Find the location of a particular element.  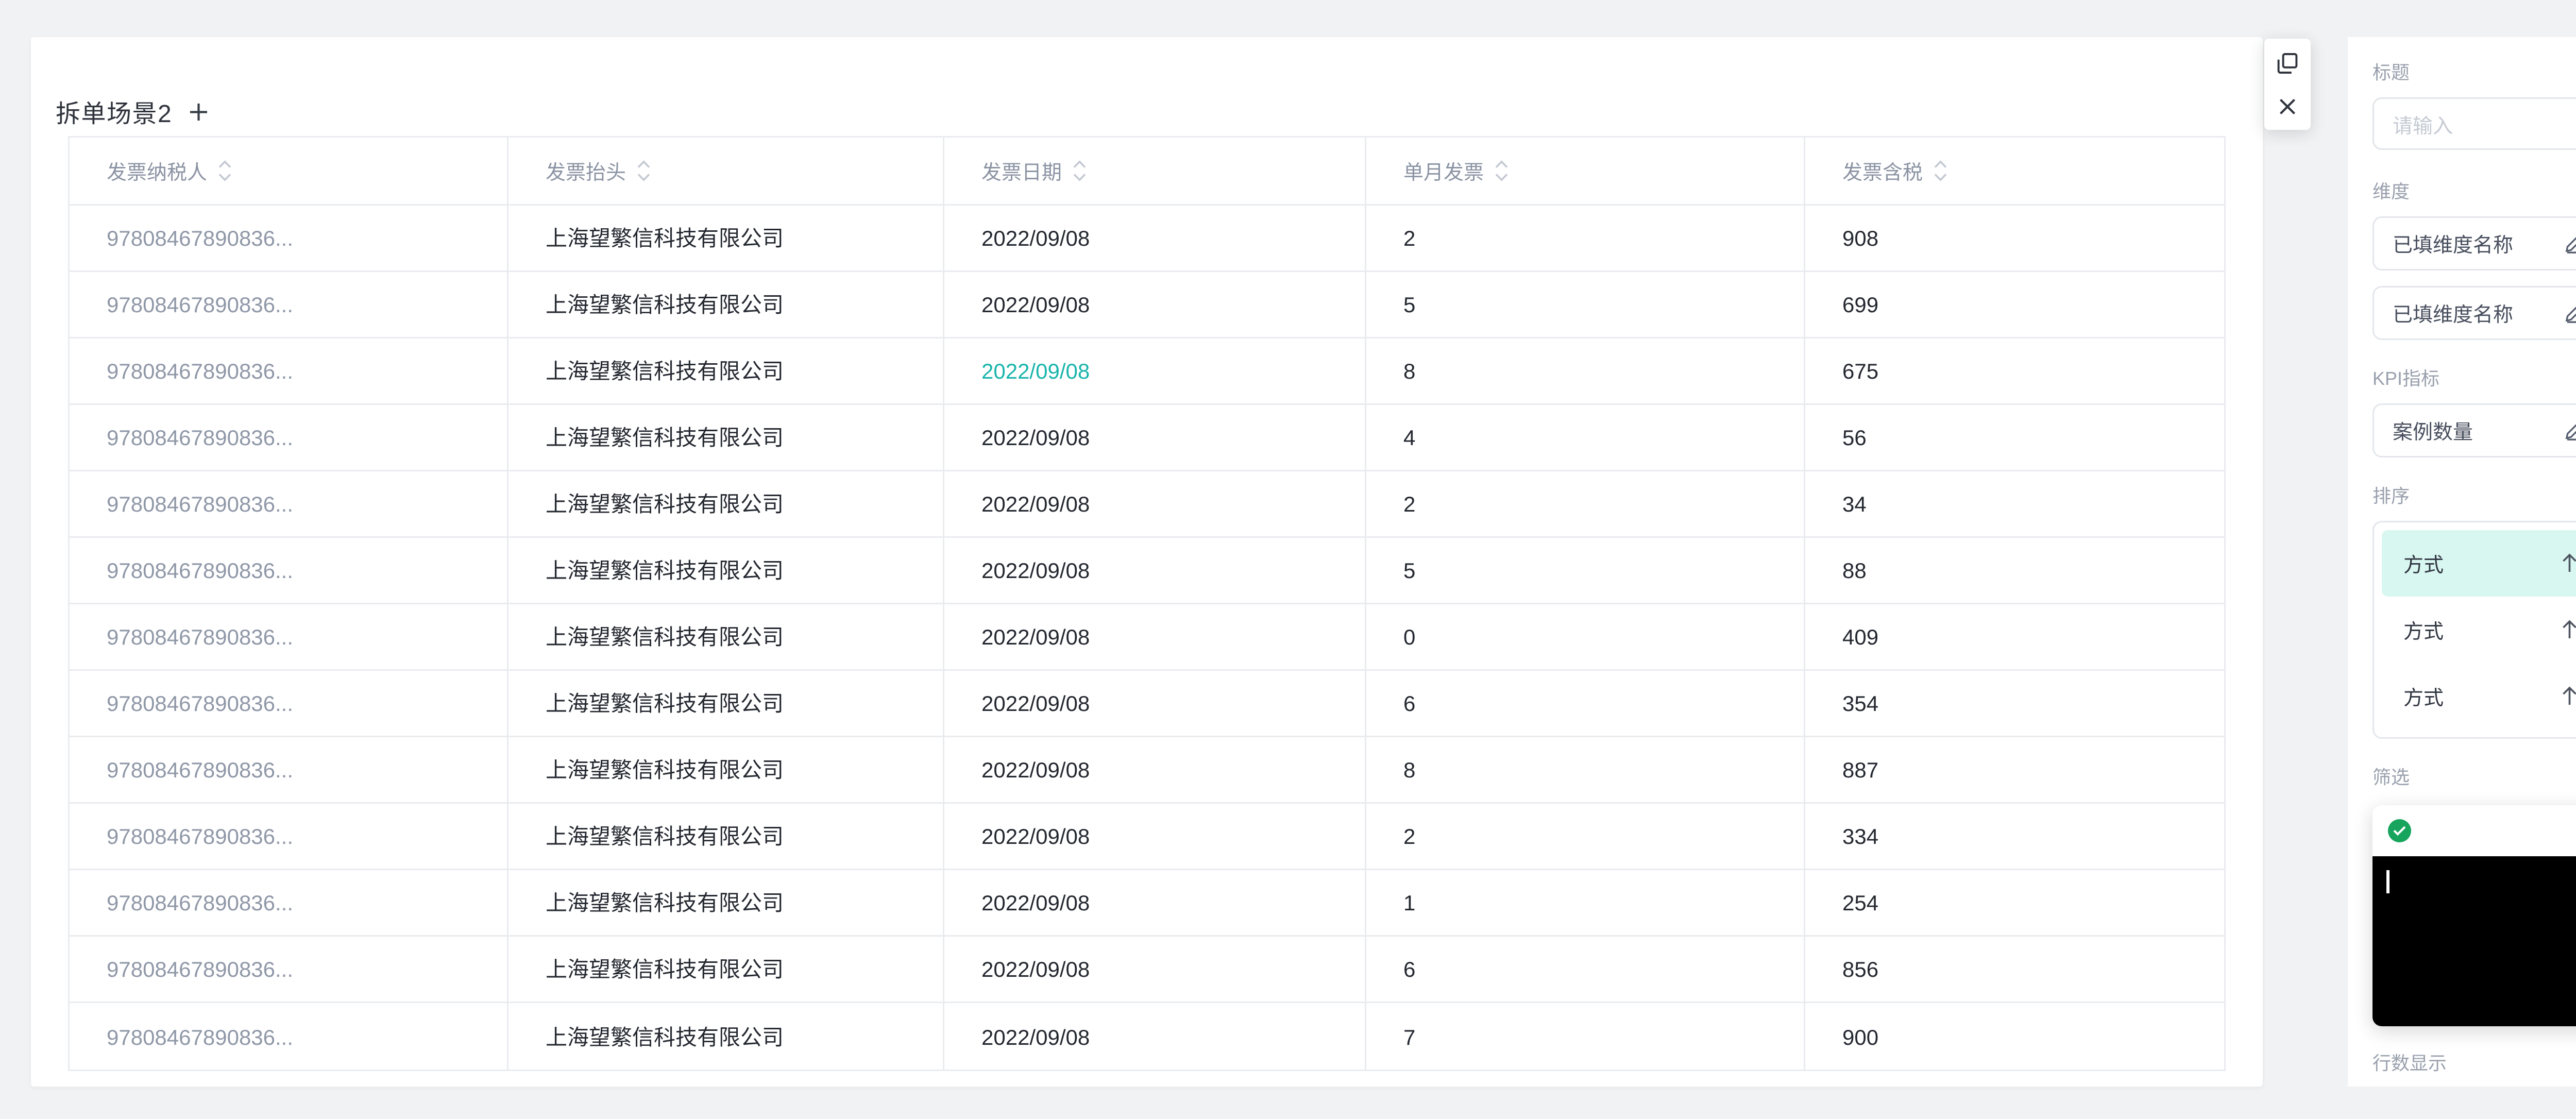

rows-display-section-label: 行数显示 is located at coordinates (2409, 1063).